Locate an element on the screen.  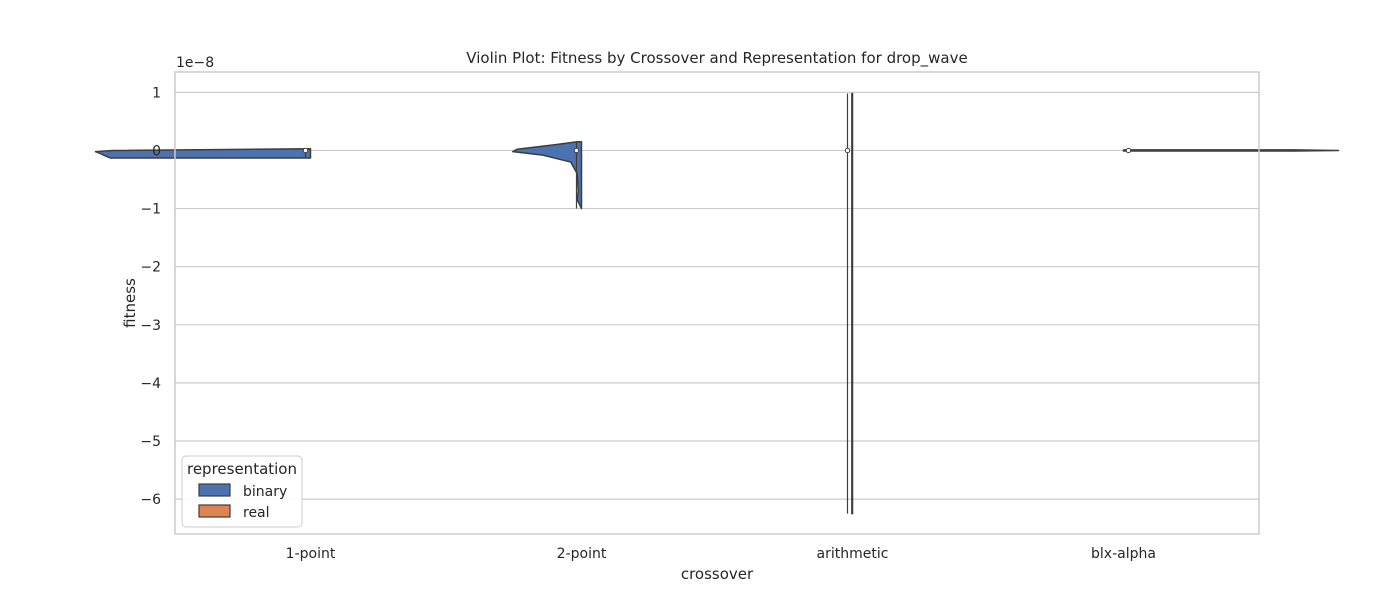
legend-swatch-real is located at coordinates (214, 511).